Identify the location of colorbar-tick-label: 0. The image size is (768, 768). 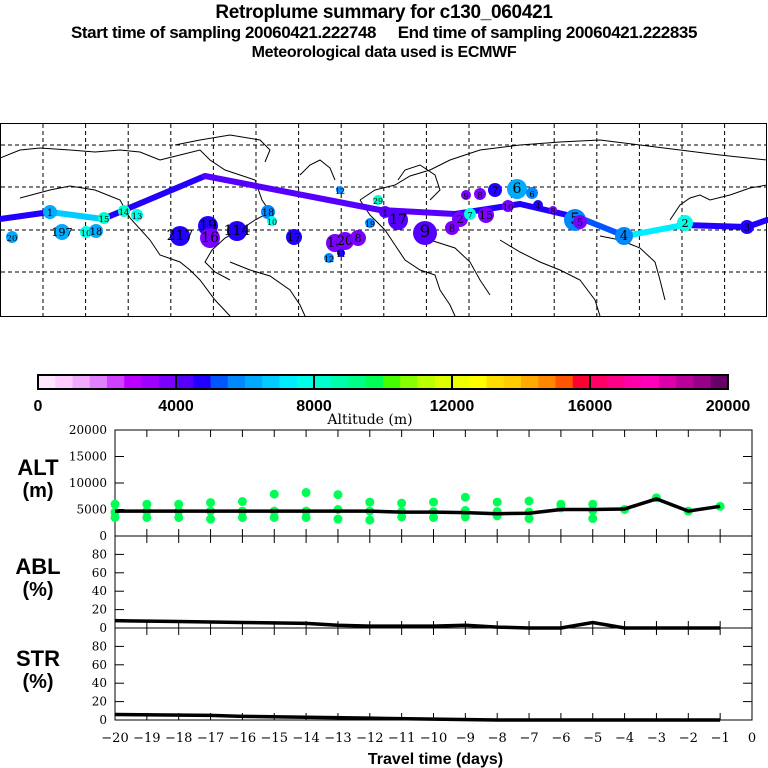
(38, 406).